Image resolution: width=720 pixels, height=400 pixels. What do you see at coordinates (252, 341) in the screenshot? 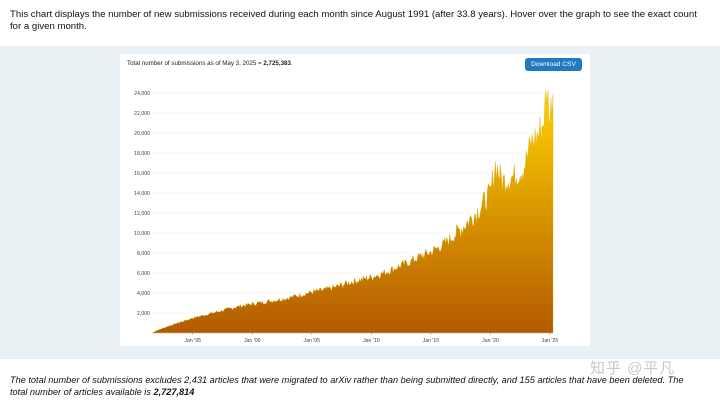
I see `x-tick-label: Jan '00` at bounding box center [252, 341].